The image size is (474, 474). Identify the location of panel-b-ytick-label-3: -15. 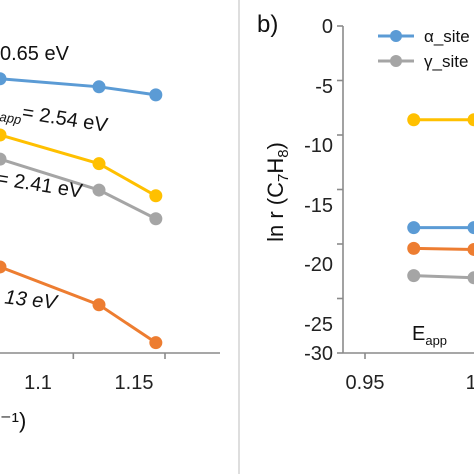
(318, 206).